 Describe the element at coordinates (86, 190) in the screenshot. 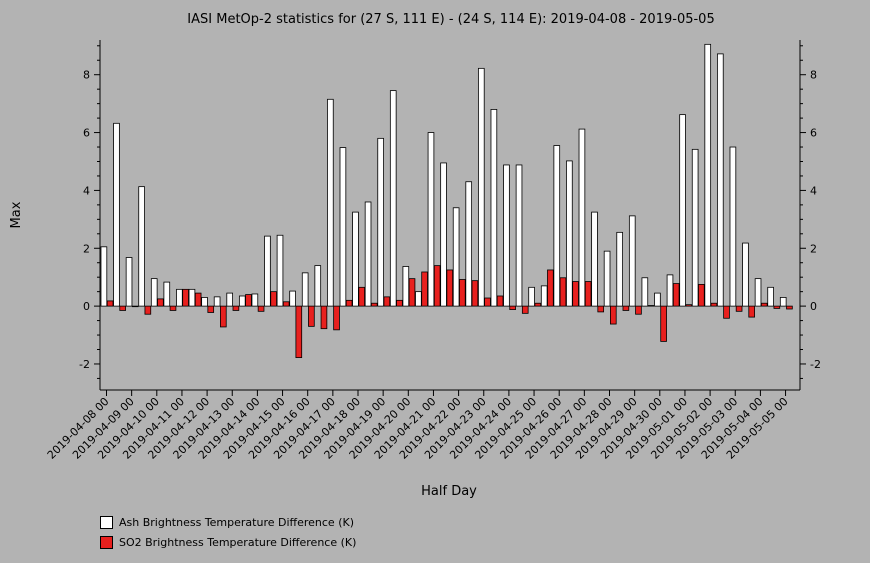

I see `y-tick-label-left: 4` at that location.